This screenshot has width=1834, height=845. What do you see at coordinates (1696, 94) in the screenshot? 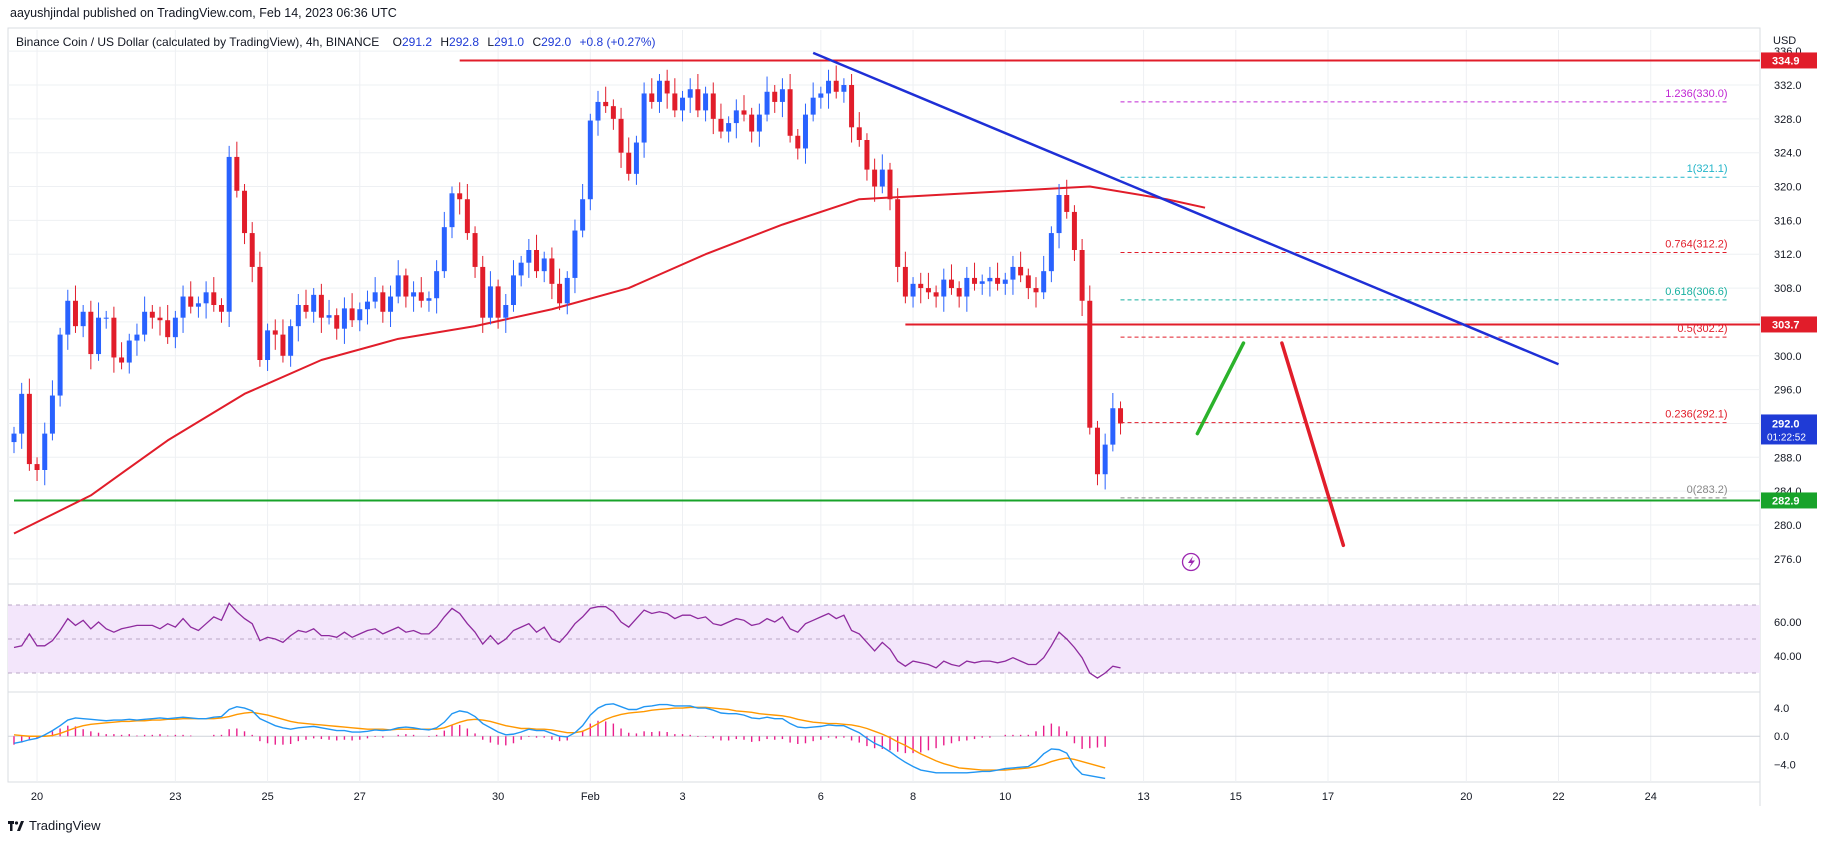
I see `fib-label-1.236: 1.236(330.0)` at bounding box center [1696, 94].